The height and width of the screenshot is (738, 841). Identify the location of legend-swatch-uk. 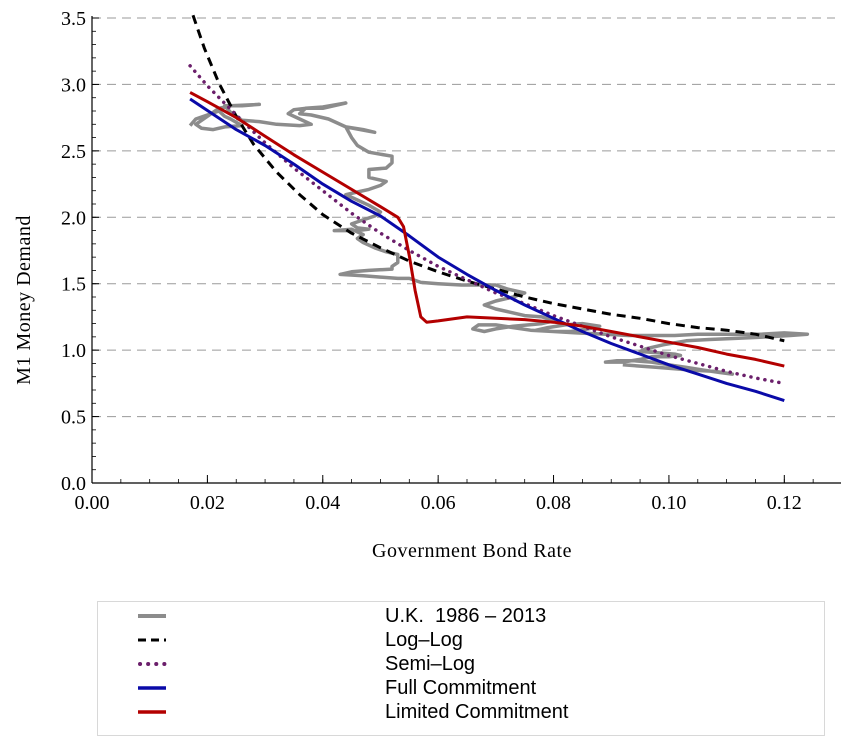
(152, 616).